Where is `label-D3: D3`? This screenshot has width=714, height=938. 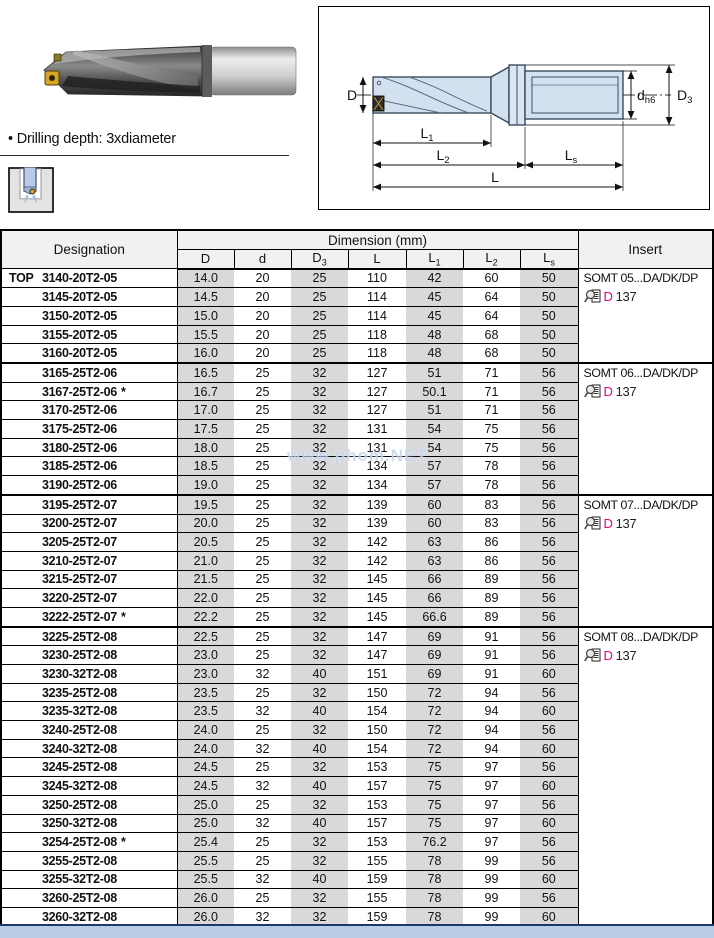 label-D3: D3 is located at coordinates (684, 96).